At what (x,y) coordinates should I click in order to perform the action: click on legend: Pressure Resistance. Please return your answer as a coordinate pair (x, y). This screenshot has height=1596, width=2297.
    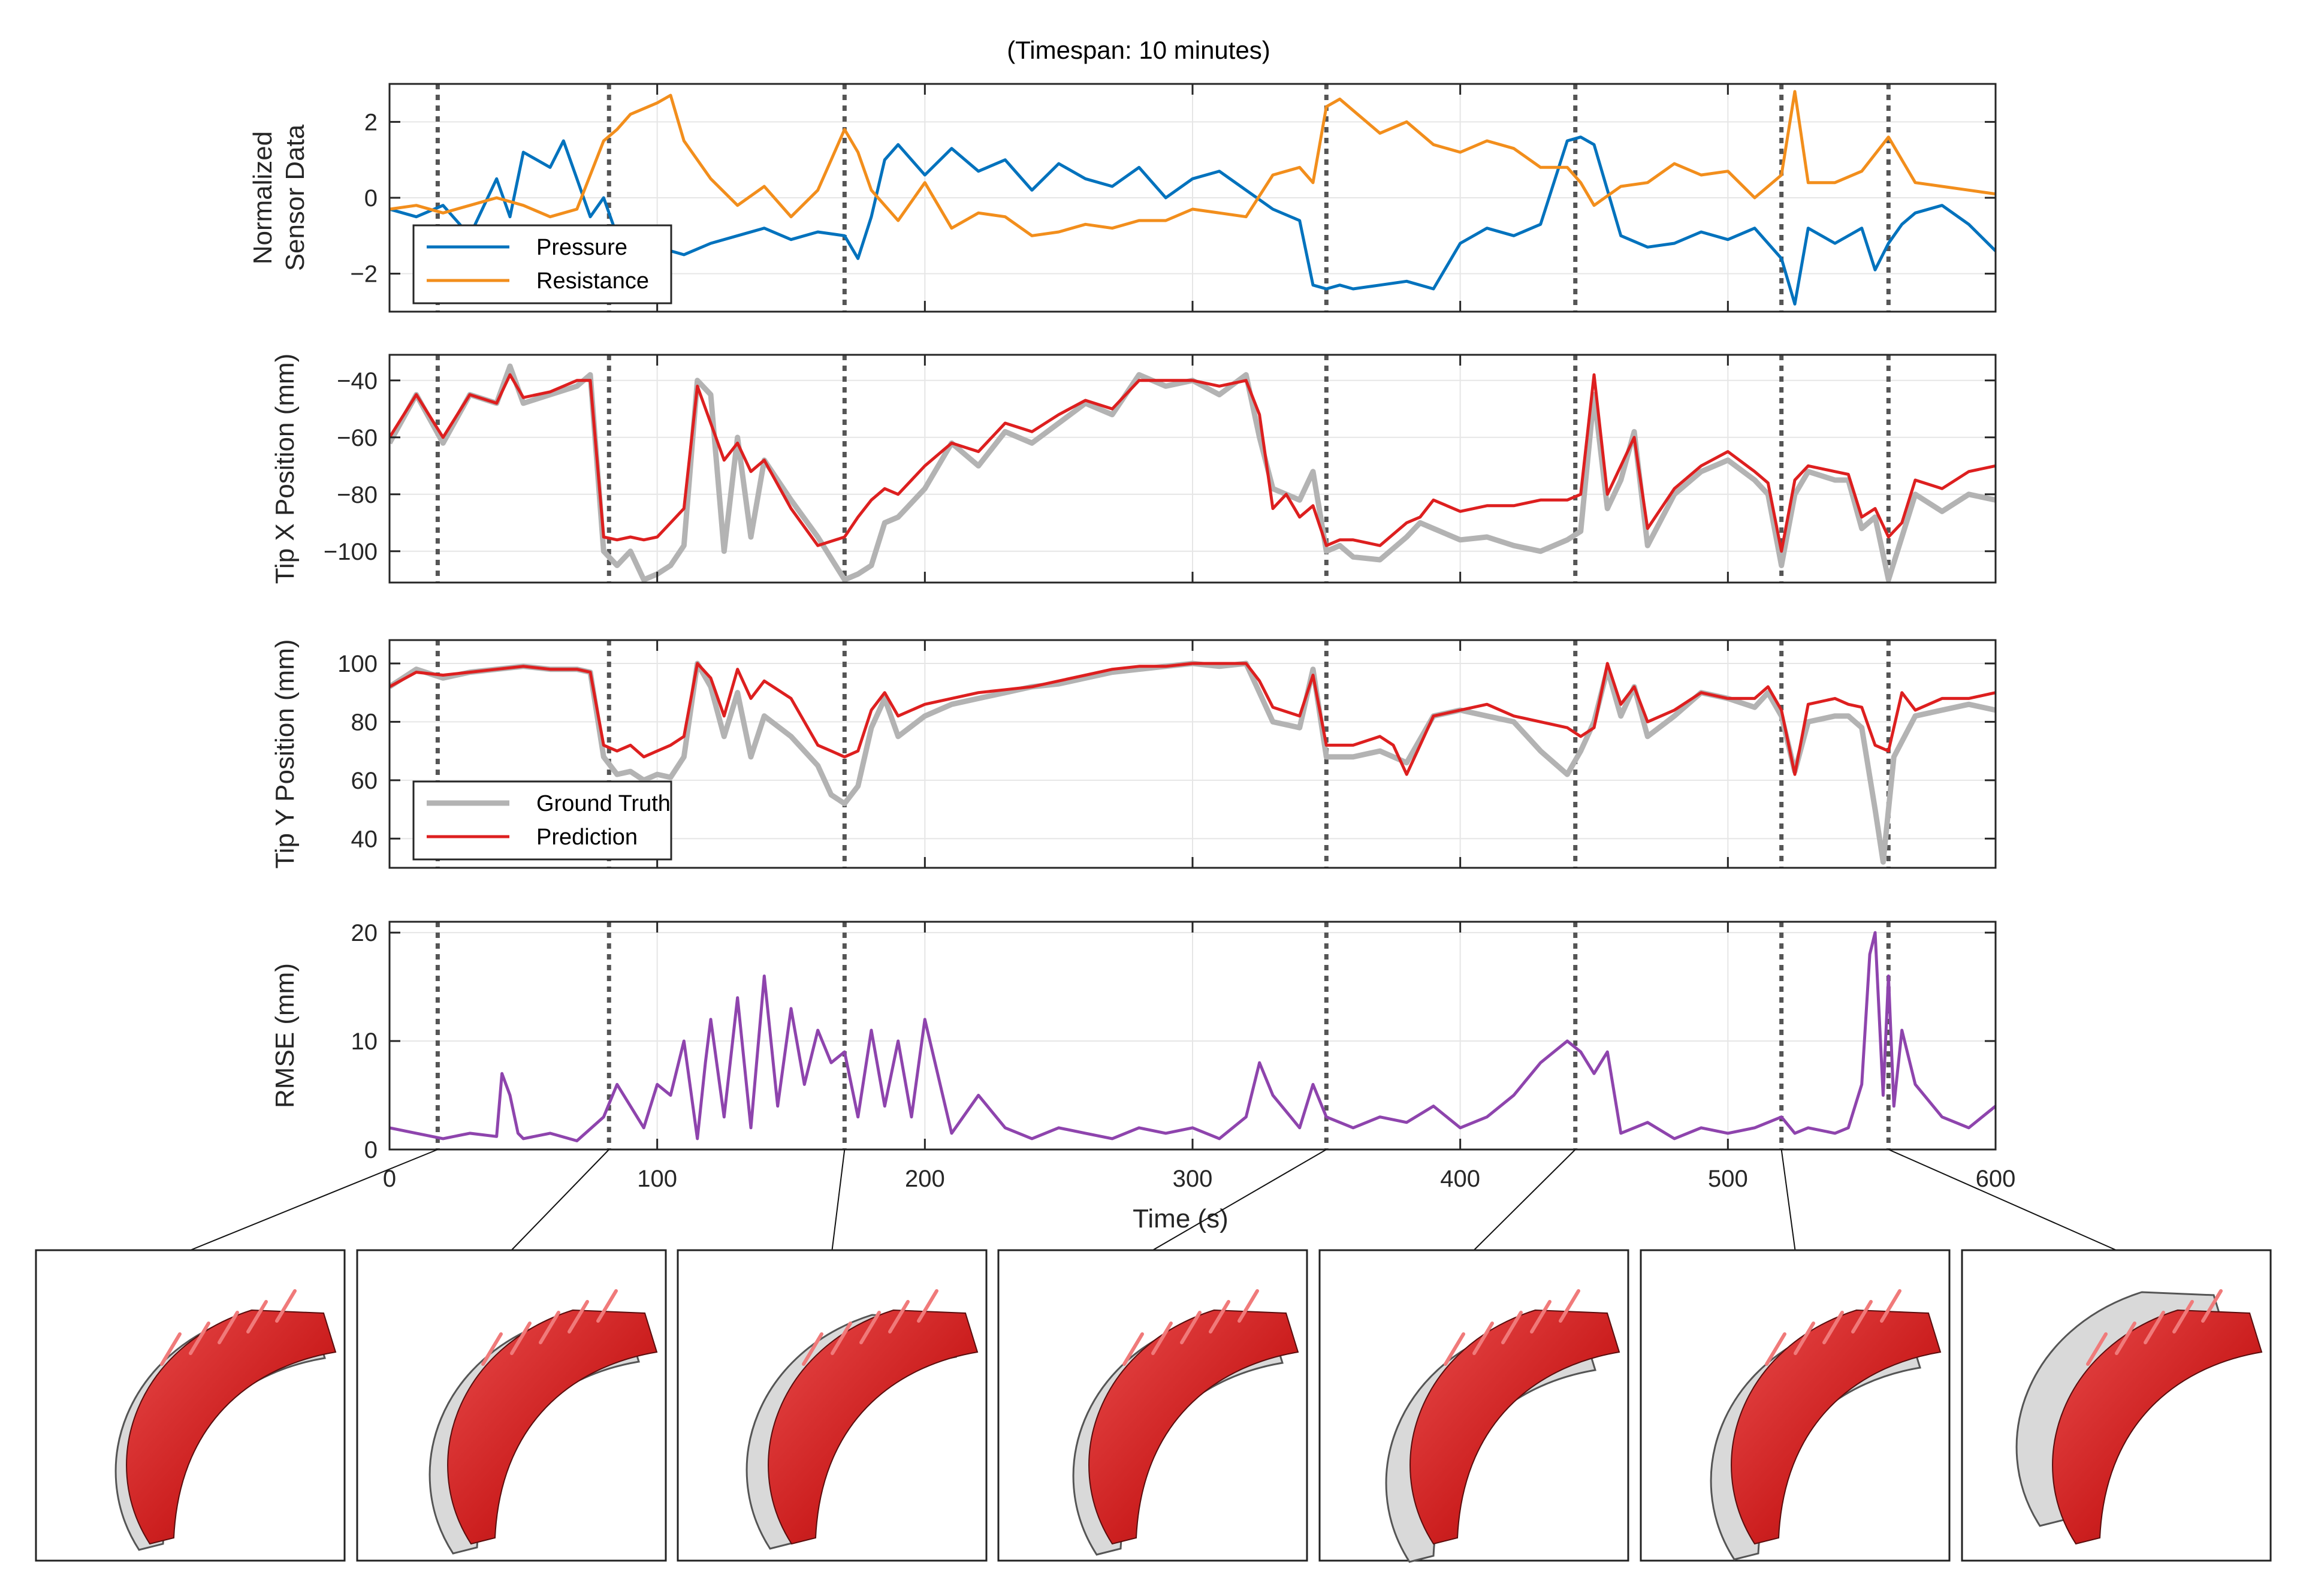
    Looking at the image, I should click on (542, 264).